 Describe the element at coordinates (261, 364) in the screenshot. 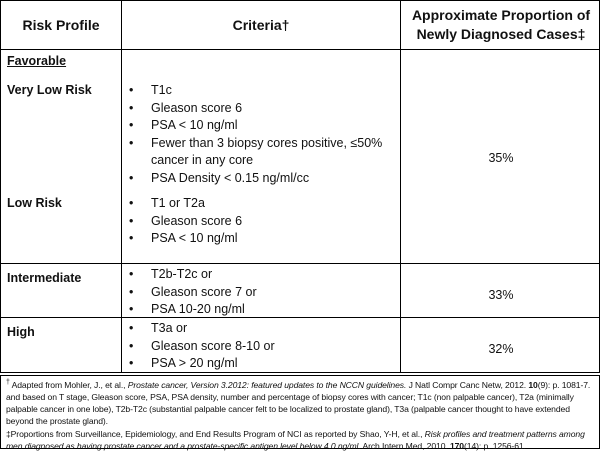

I see `criteria-item: PSA > 20 ng/ml` at that location.